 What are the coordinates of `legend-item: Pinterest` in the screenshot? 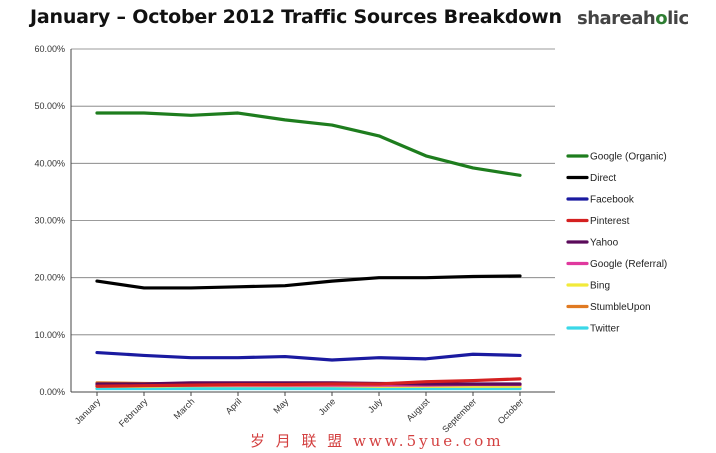 It's located at (598, 221).